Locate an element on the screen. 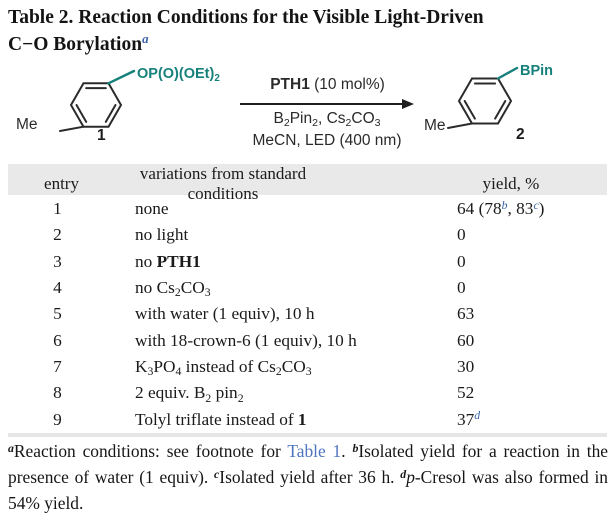 The height and width of the screenshot is (523, 615). text-segment: Isolated yield after 36 h. is located at coordinates (310, 476).